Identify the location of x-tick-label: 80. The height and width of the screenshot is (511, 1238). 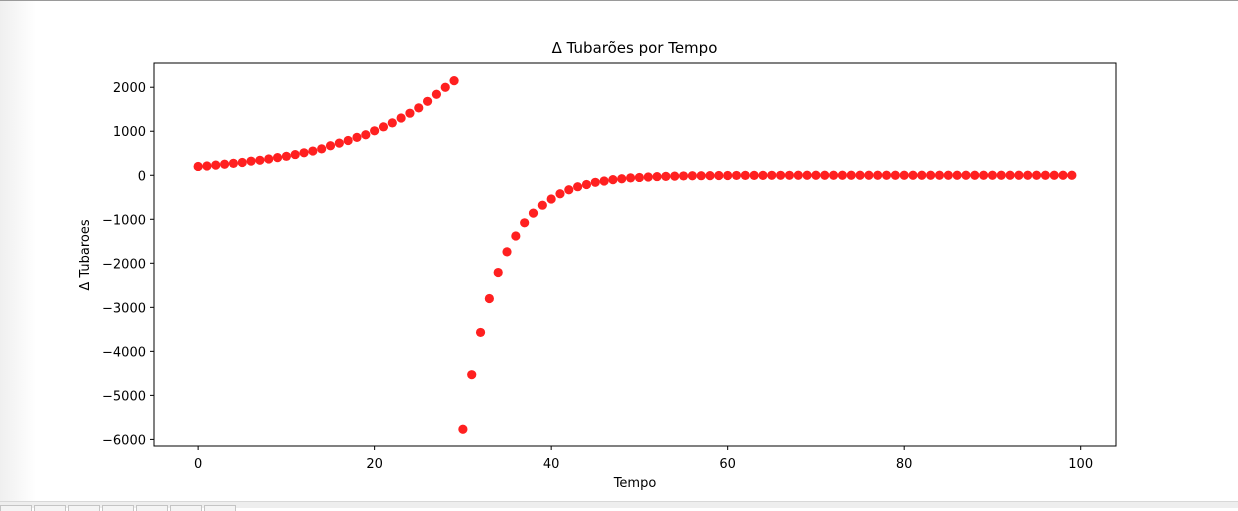
(904, 464).